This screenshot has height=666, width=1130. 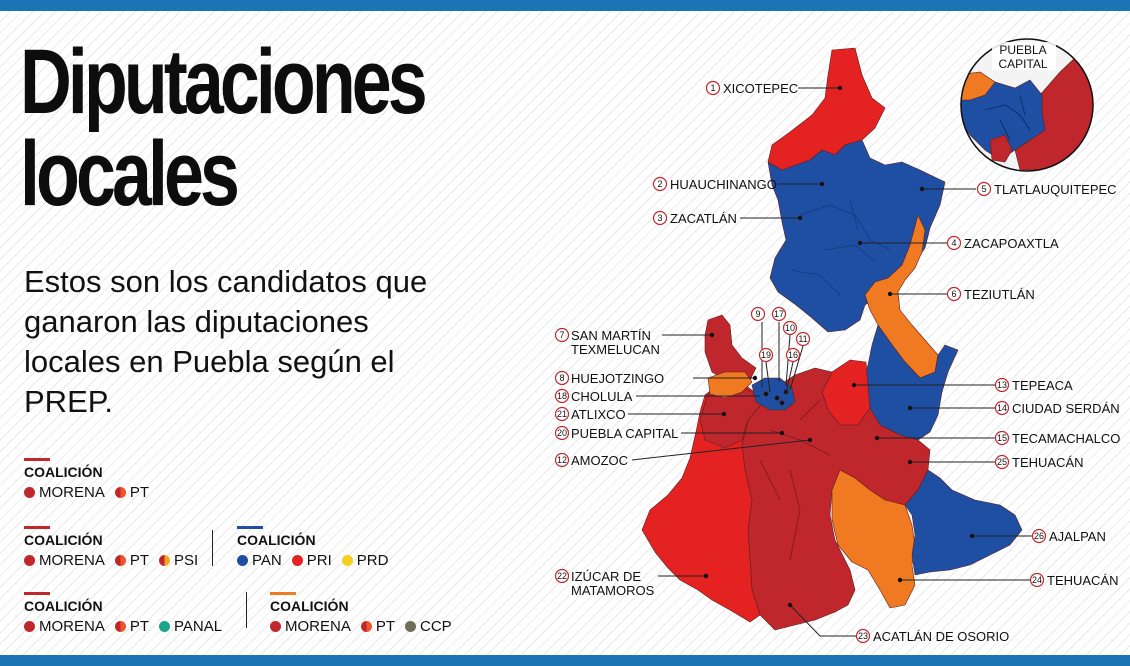 I want to click on district-number: 18, so click(x=562, y=396).